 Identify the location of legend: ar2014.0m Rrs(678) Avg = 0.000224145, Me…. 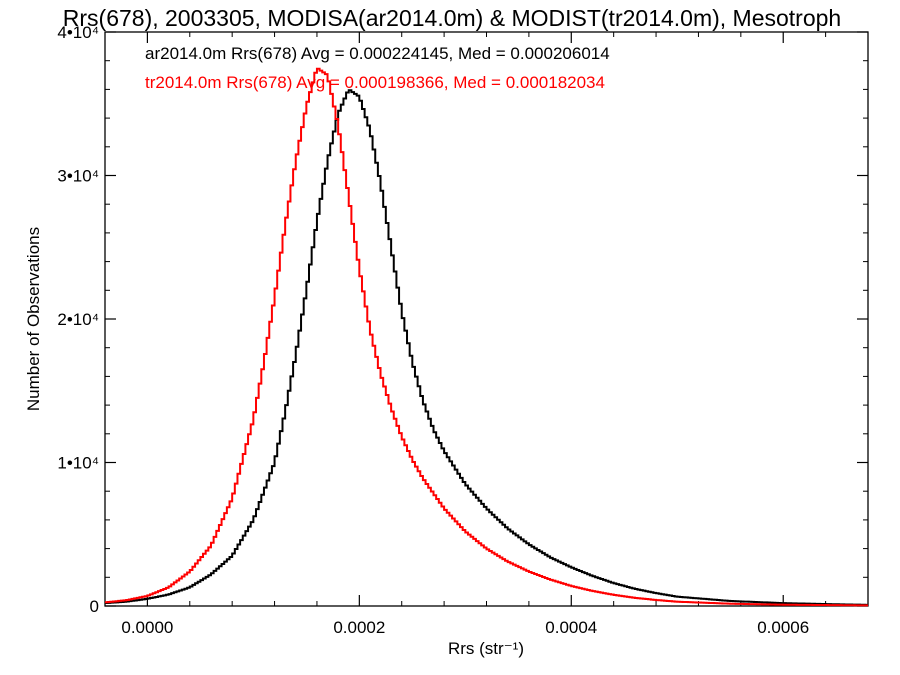
(377, 68).